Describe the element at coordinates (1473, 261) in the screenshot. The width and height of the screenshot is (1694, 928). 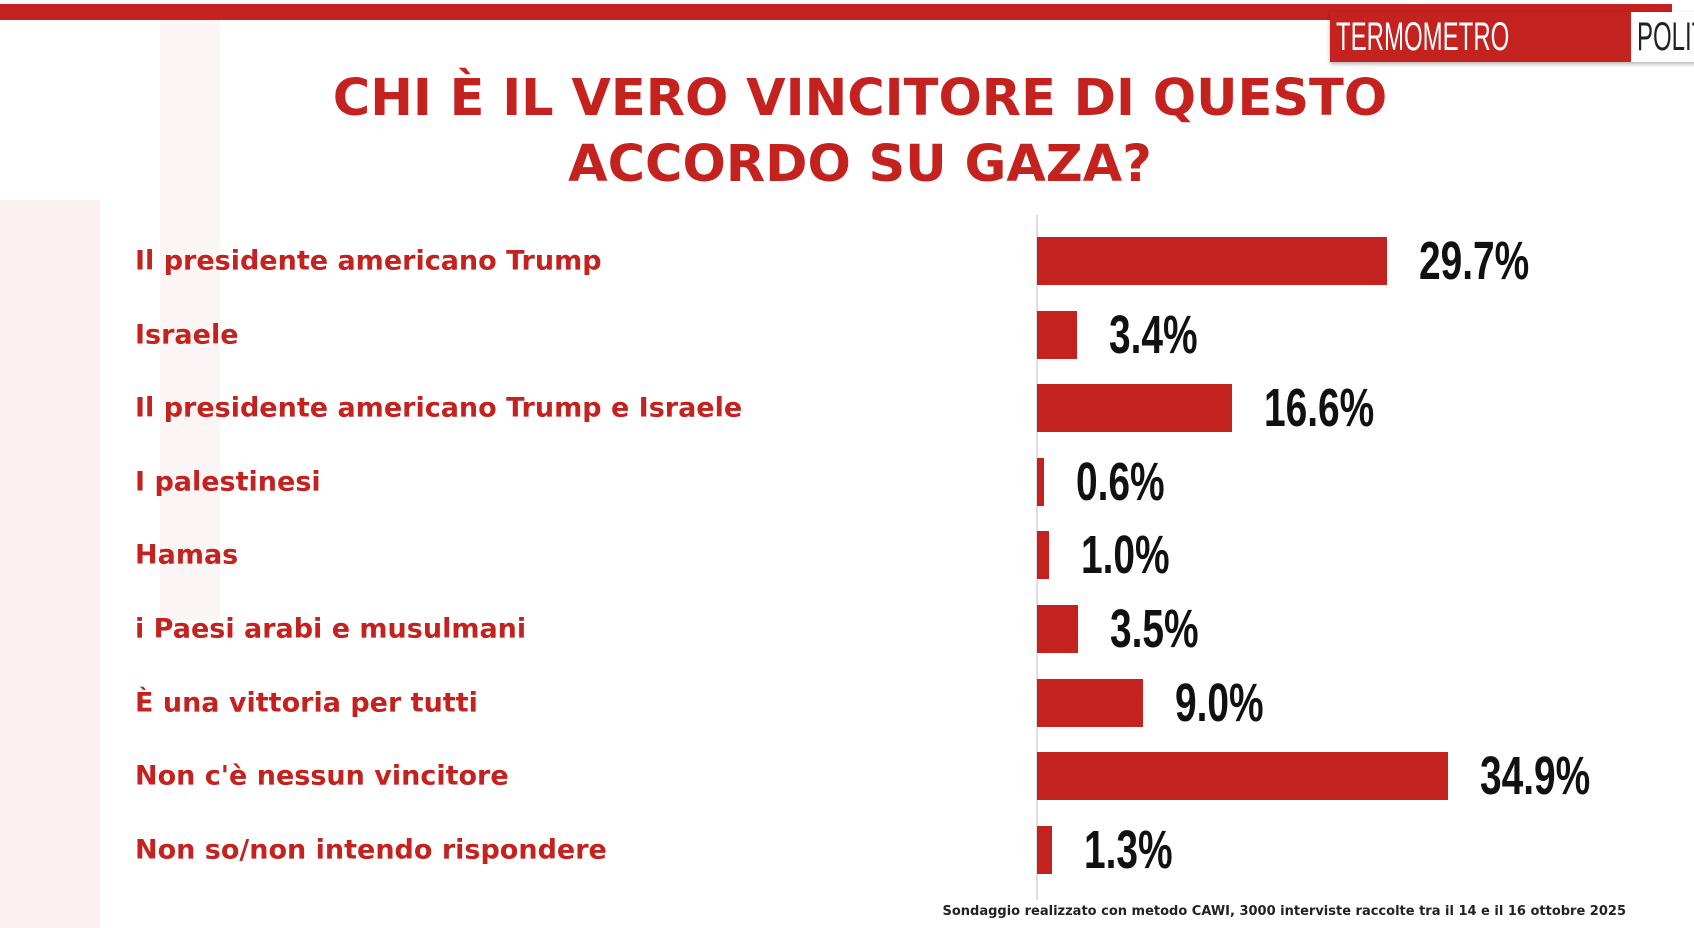
I see `value-label: 29.7%` at that location.